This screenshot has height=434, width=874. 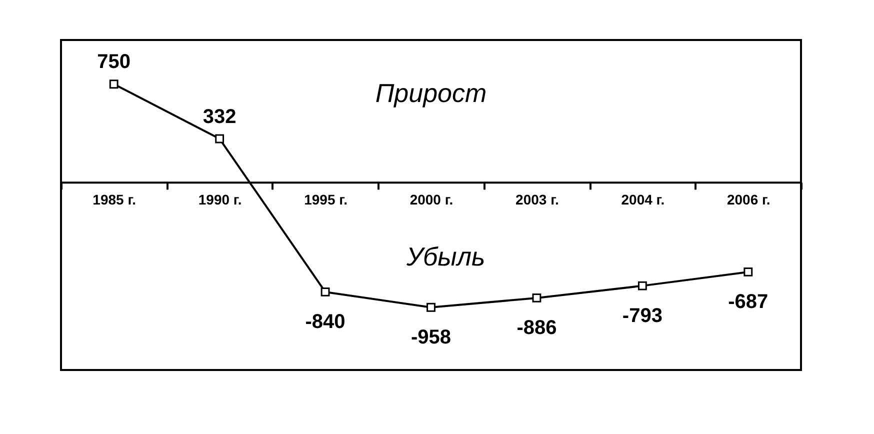 I want to click on data-label: -886, so click(x=536, y=327).